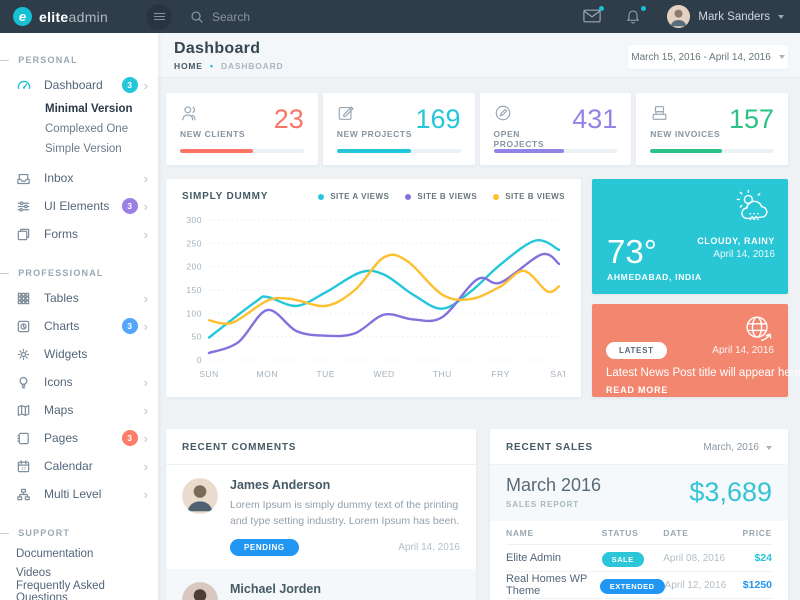 The height and width of the screenshot is (600, 800). I want to click on stat-label: NEW INVOICES, so click(685, 134).